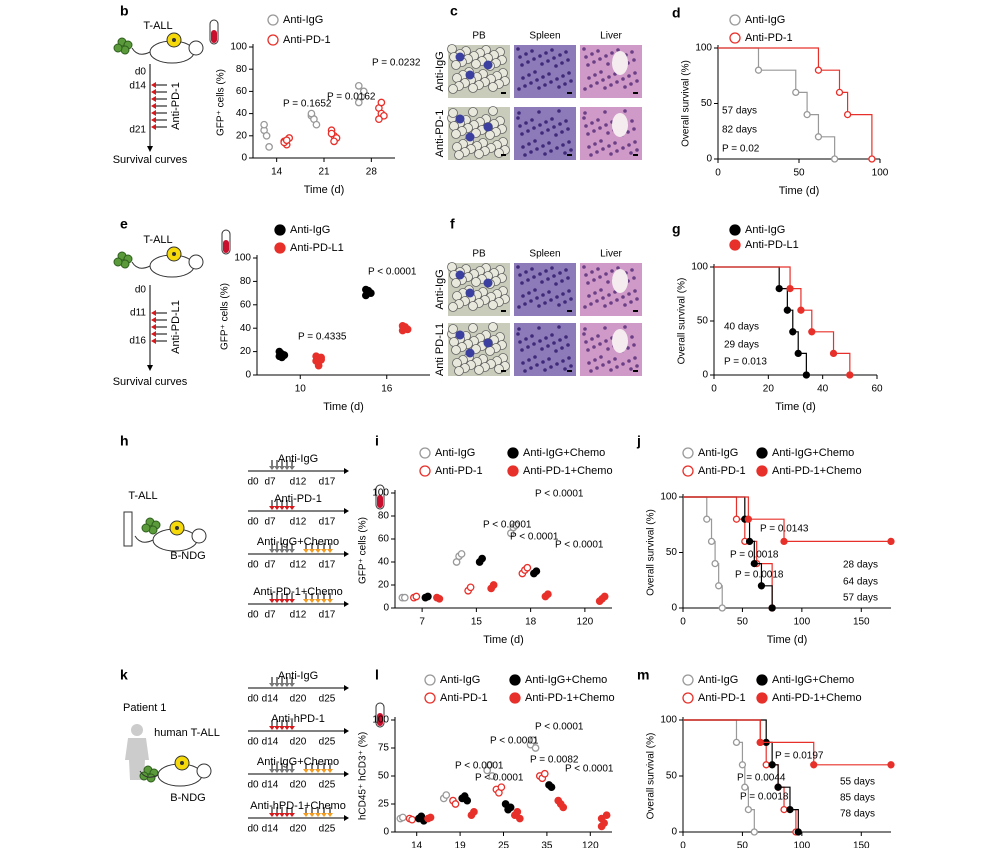 The width and height of the screenshot is (983, 848). I want to click on outcome-label: Survival curves, so click(150, 382).